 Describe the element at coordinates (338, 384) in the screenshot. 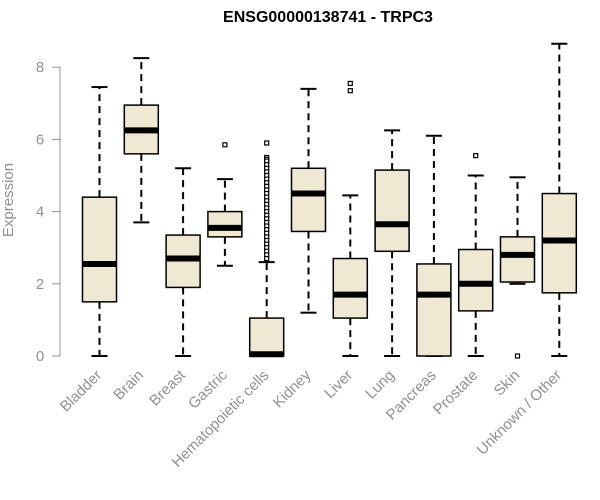

I see `category-label: Liver` at that location.